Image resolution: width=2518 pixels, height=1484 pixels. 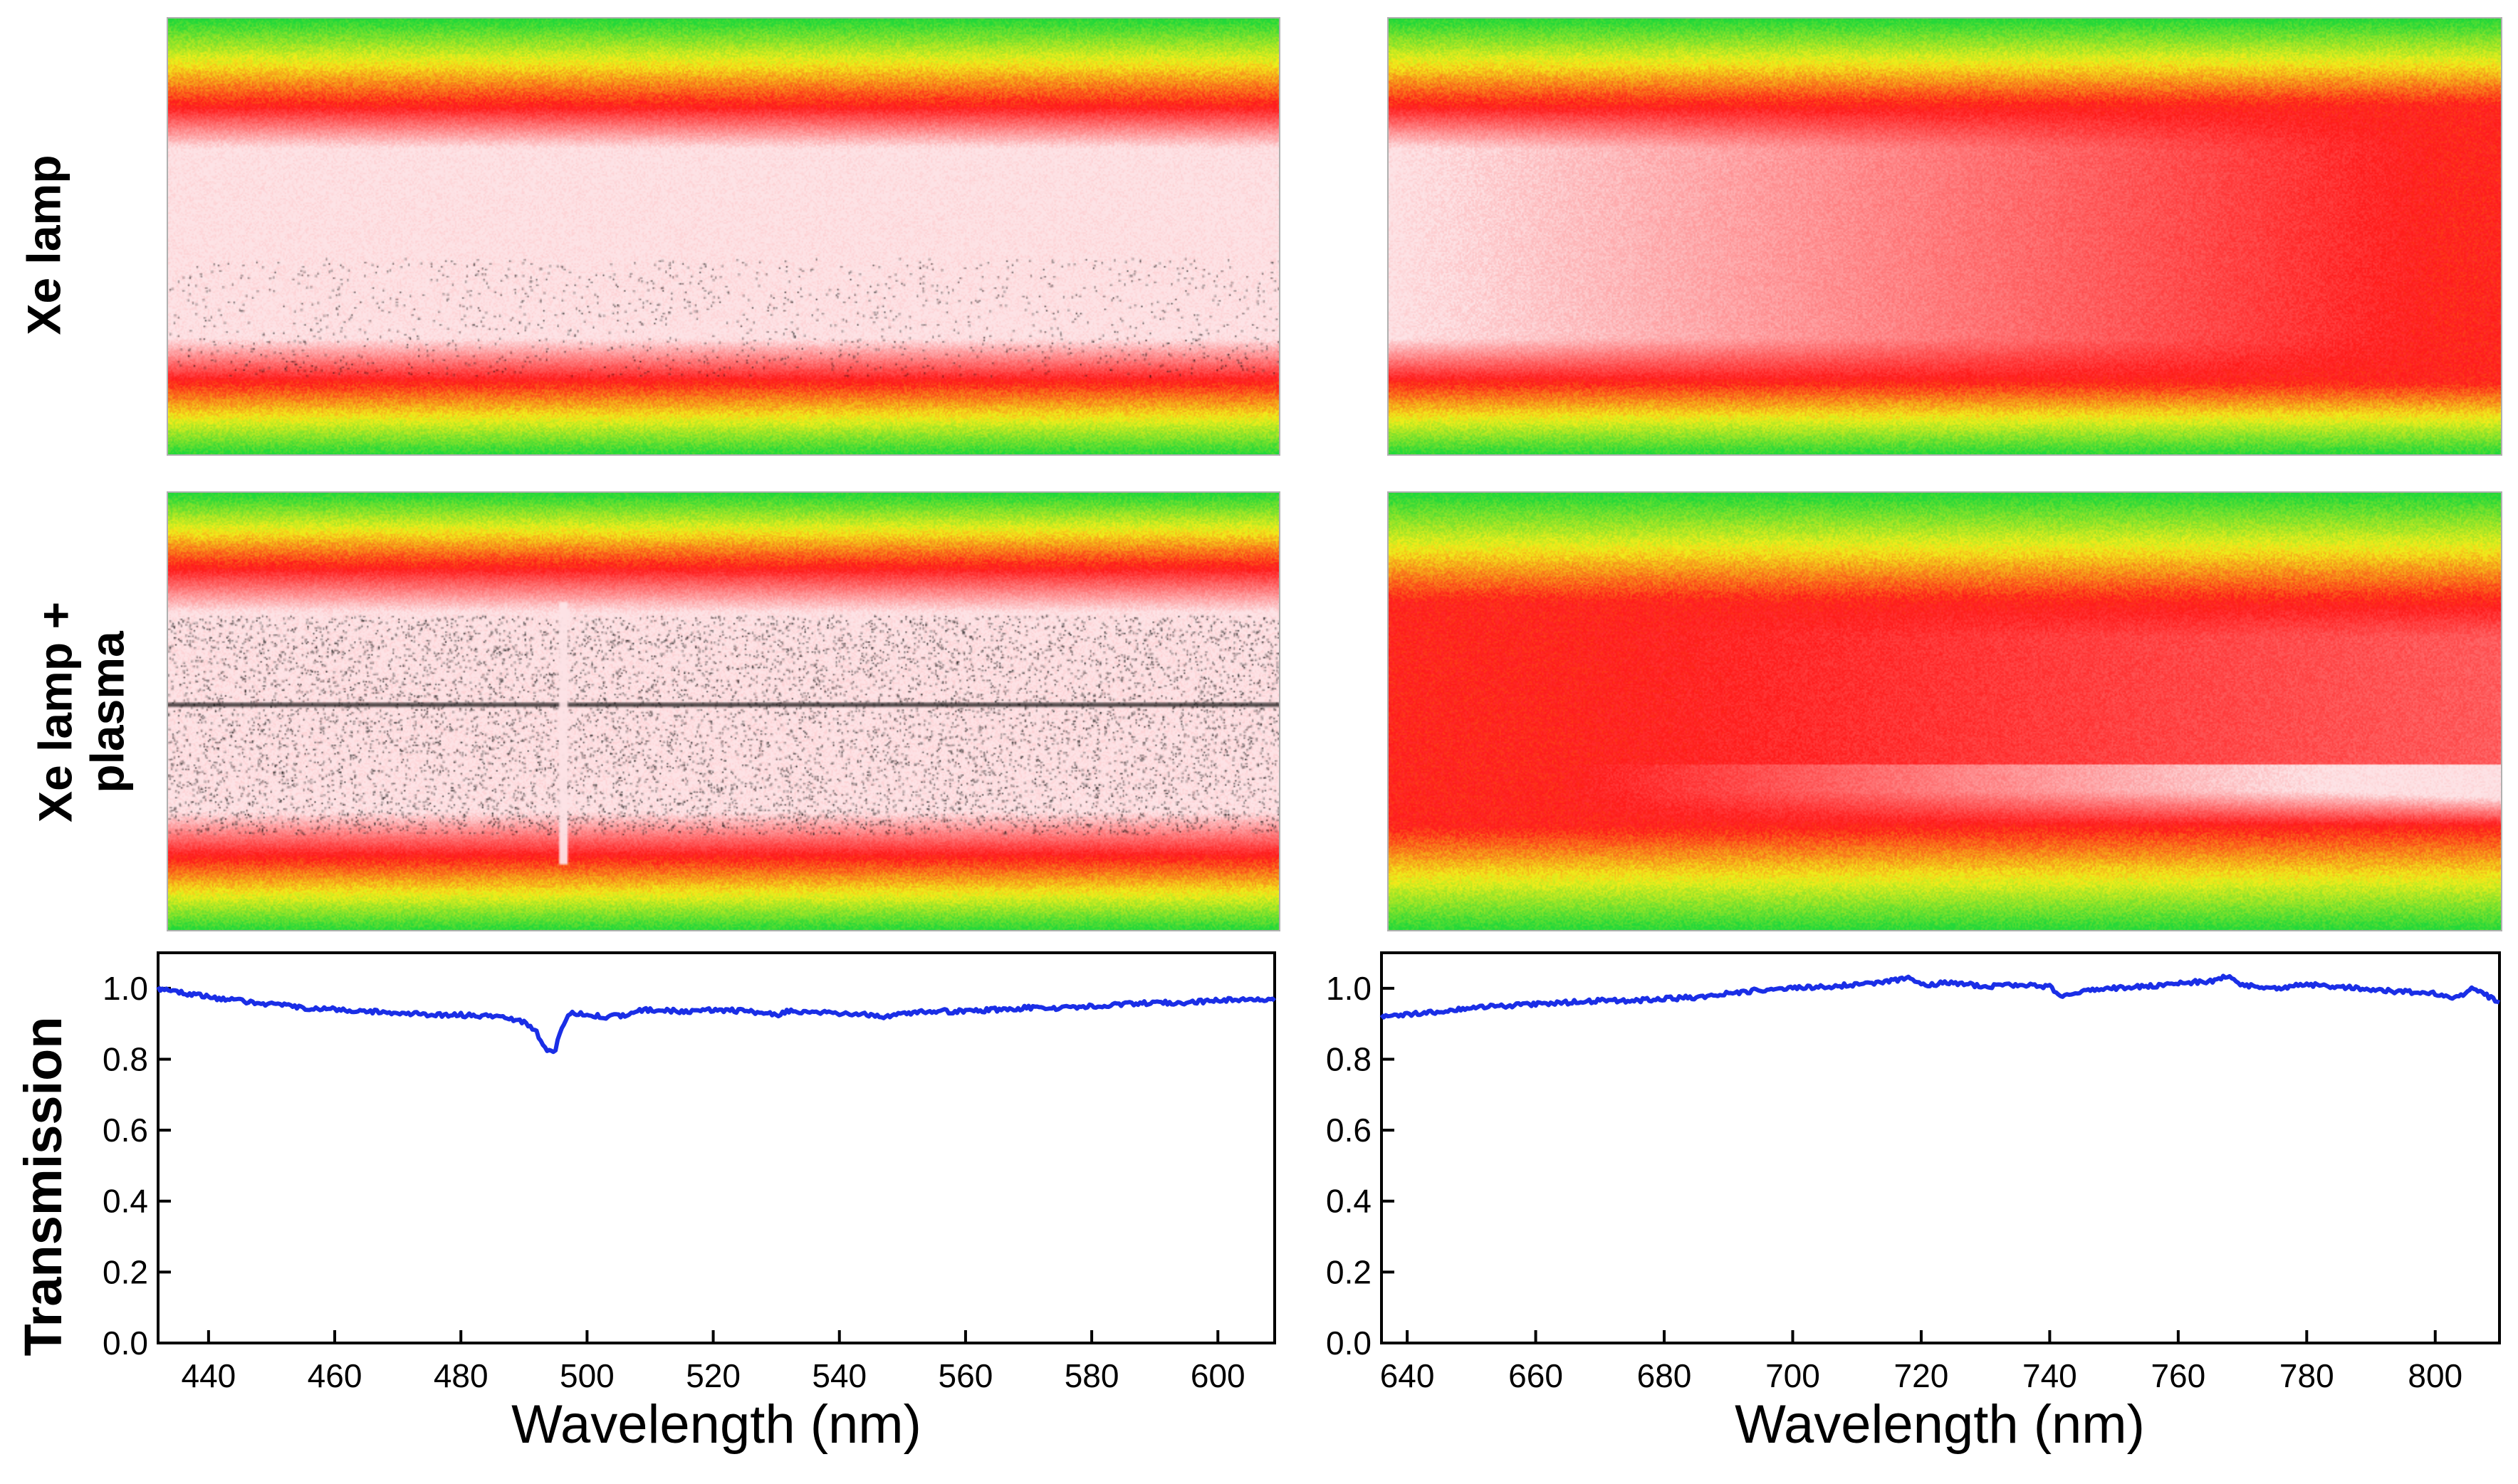 I want to click on plot-left-xtick-label: 560, so click(x=966, y=1375).